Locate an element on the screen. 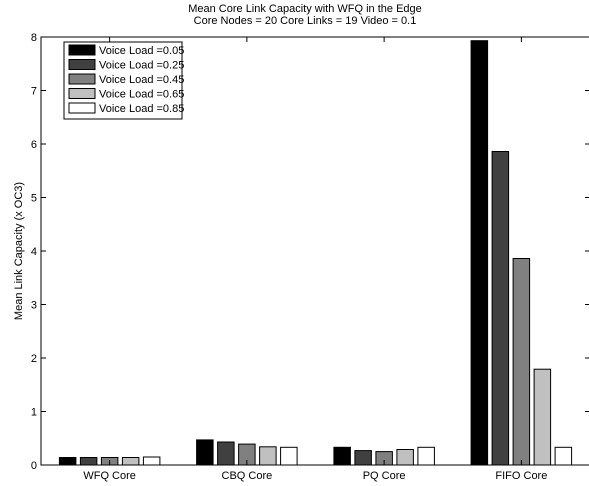  y-tick-label: 4 is located at coordinates (34, 252).